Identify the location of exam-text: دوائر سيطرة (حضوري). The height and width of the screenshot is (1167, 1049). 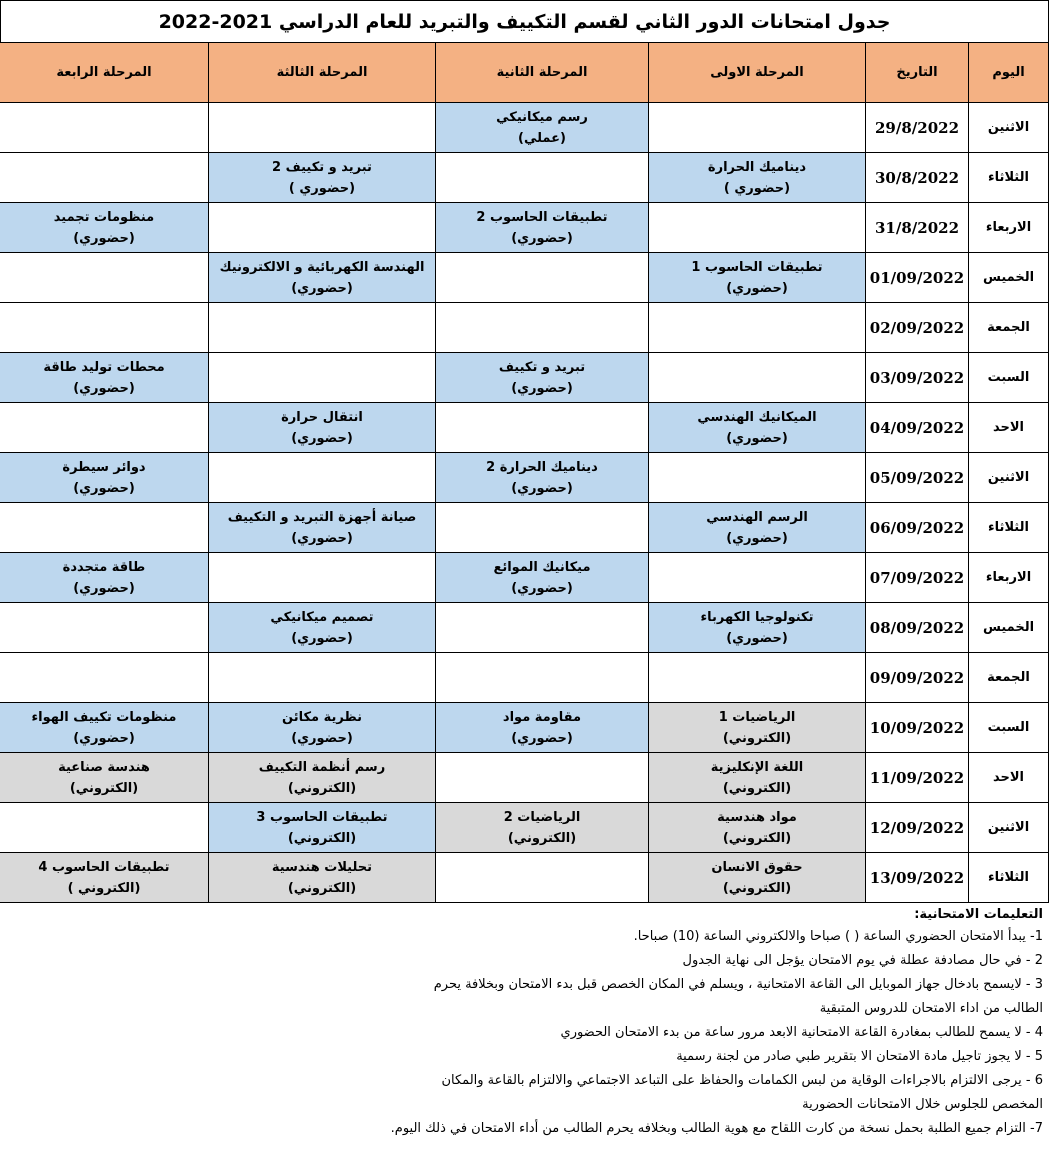
(104, 477).